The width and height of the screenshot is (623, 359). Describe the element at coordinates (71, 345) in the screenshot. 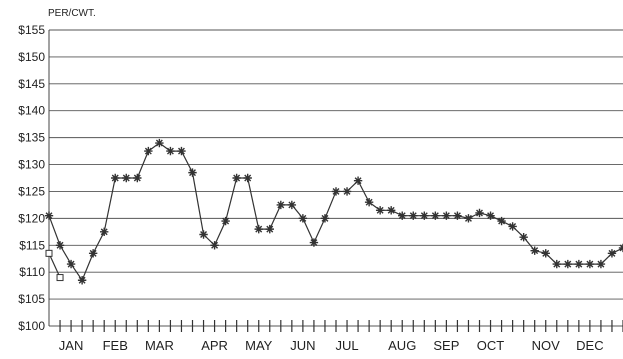

I see `x-month-label: JAN` at that location.